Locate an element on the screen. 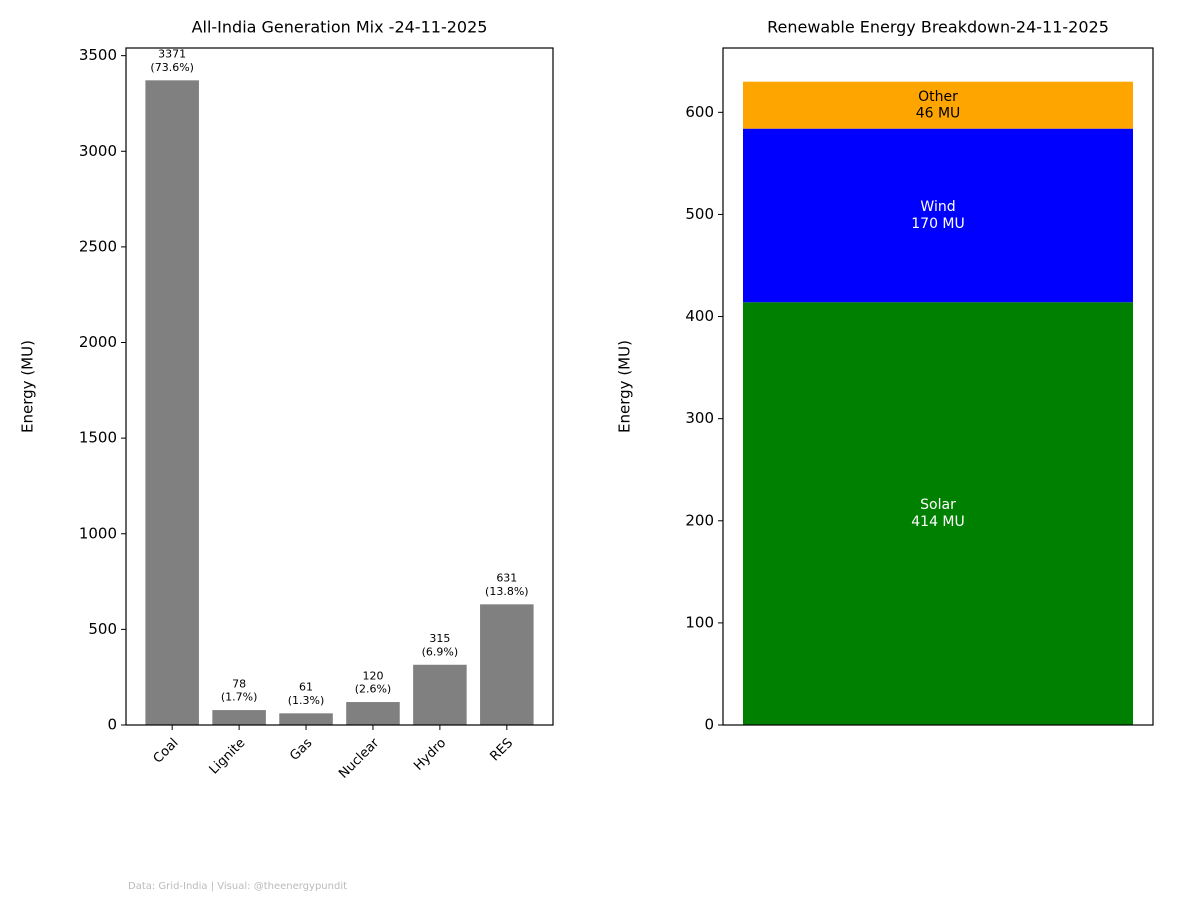 The width and height of the screenshot is (1200, 911). y-tick-label: 200 is located at coordinates (699, 520).